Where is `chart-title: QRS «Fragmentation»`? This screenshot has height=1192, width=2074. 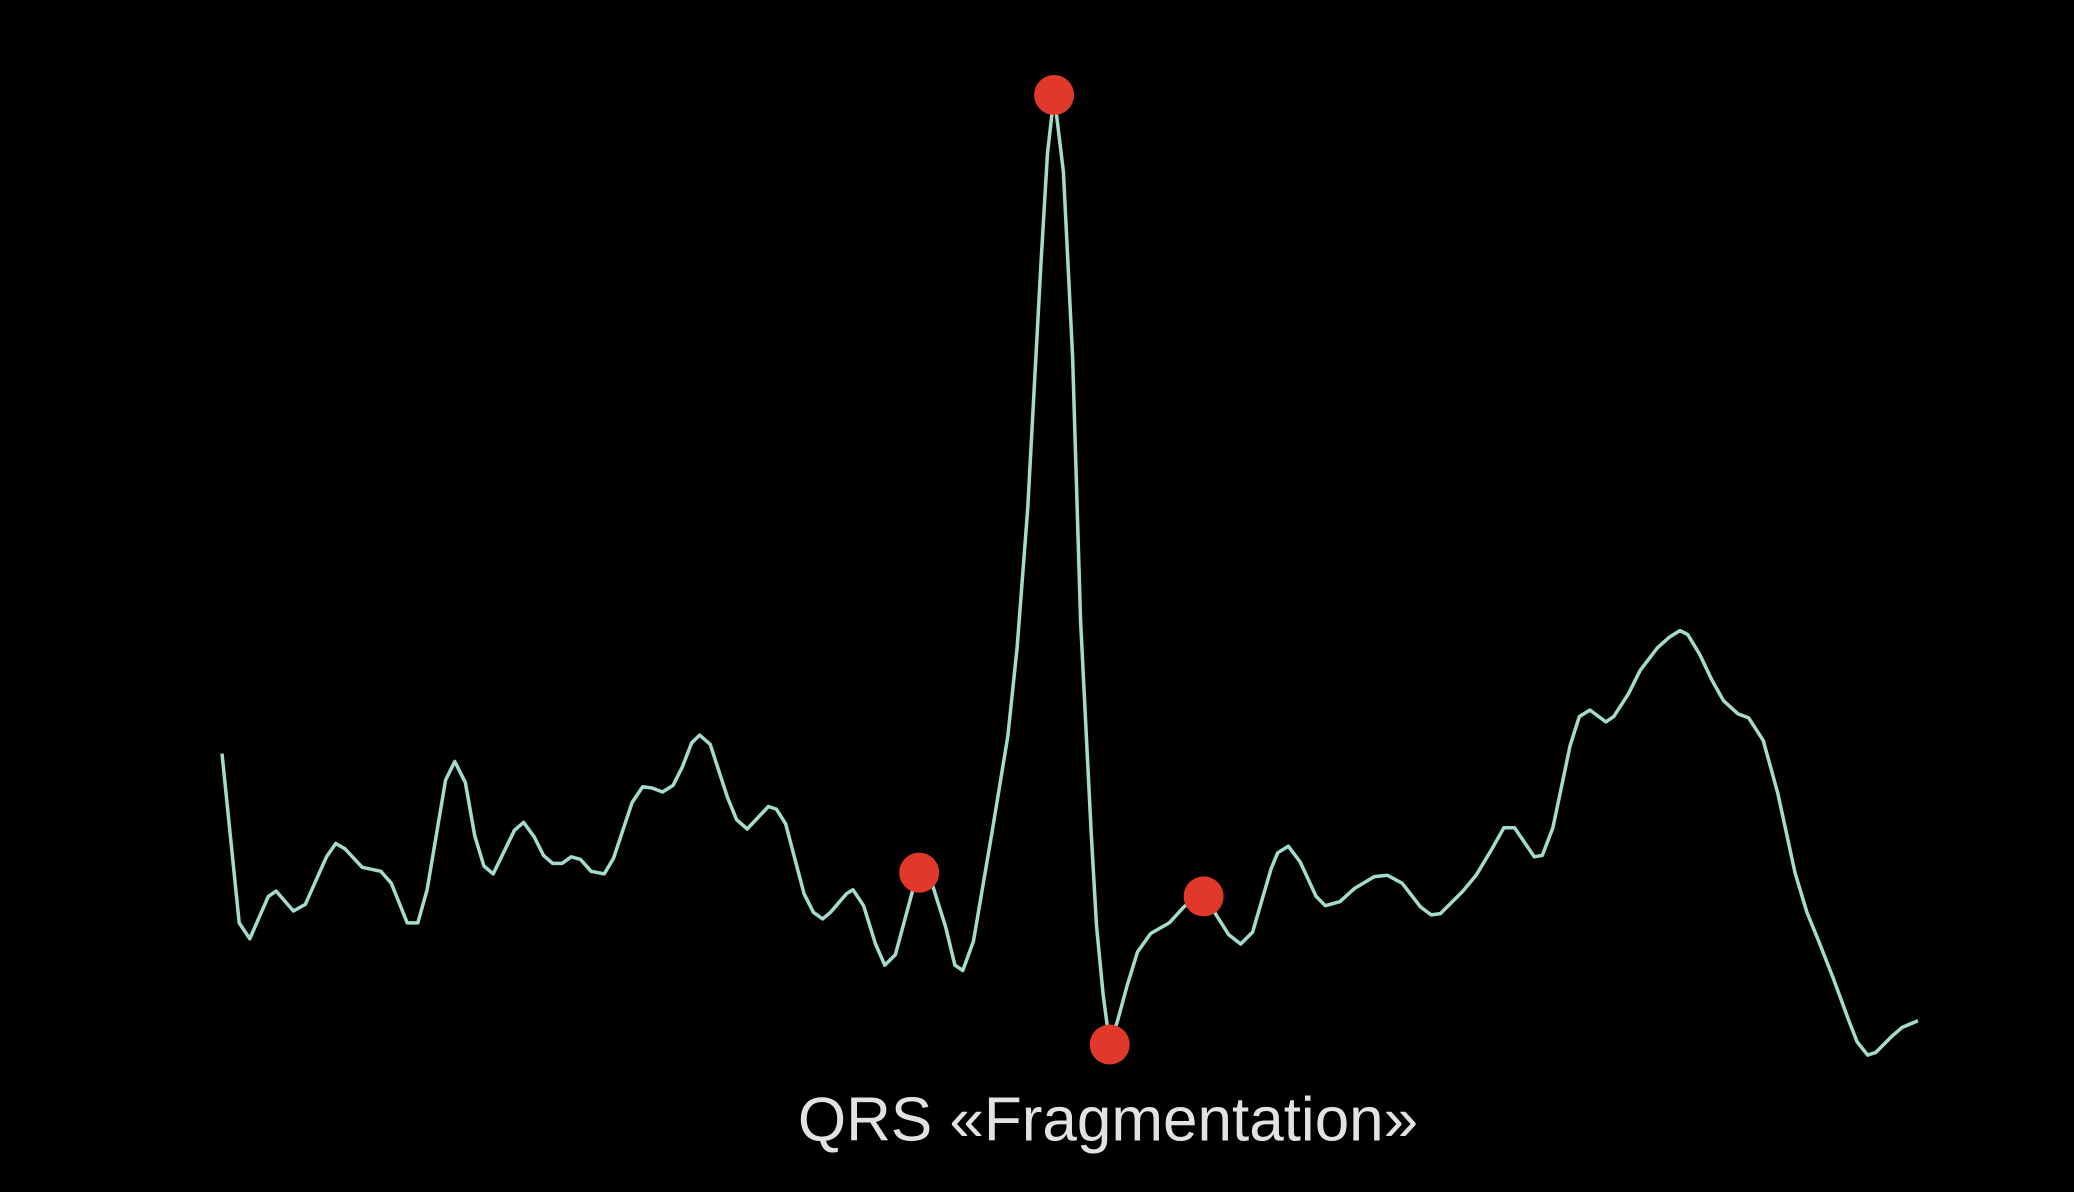 chart-title: QRS «Fragmentation» is located at coordinates (1108, 1119).